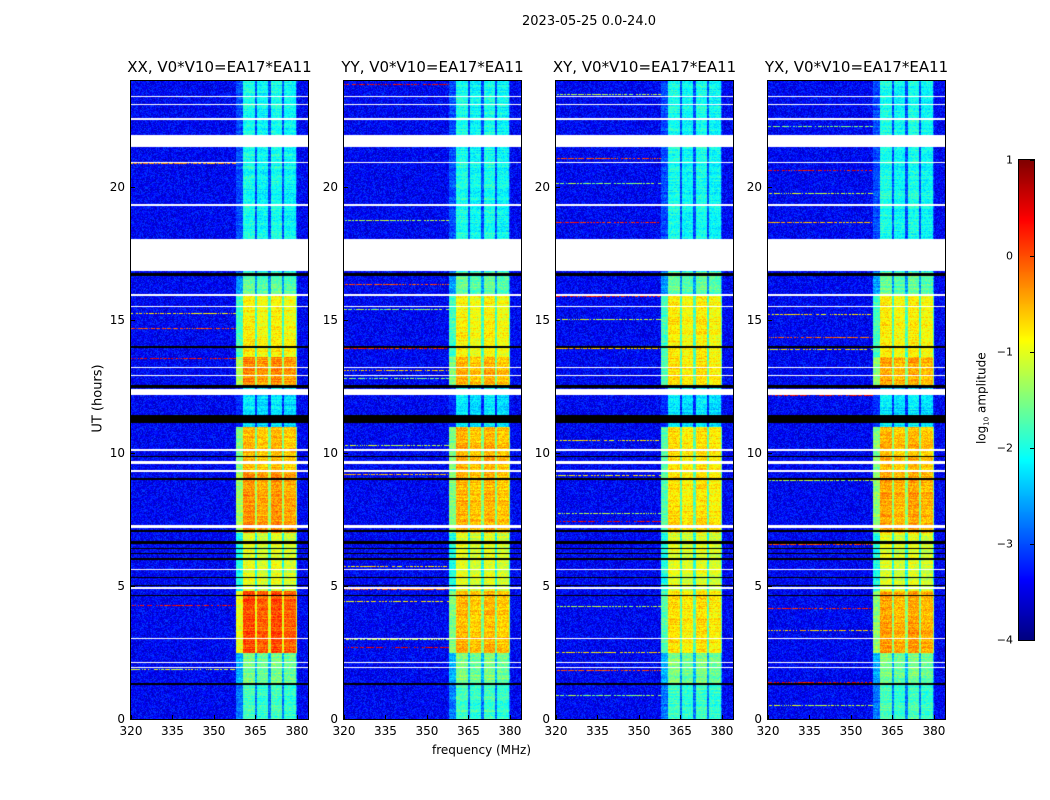  What do you see at coordinates (1004, 448) in the screenshot?
I see `colorbar-tick-label: −2` at bounding box center [1004, 448].